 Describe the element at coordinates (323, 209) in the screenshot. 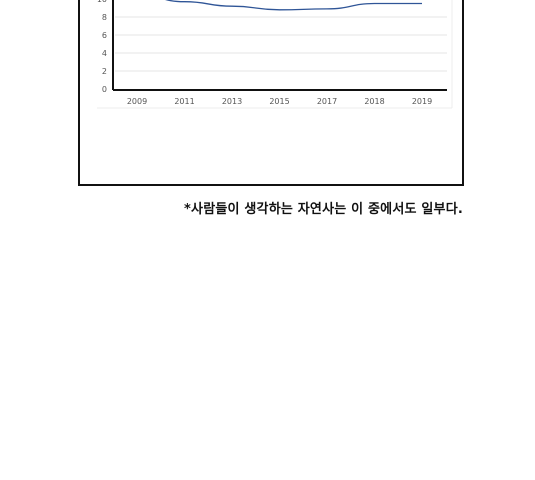

I see `caption-text: *사람들이 생각하는 자연사는 이 중에서도 일부다.` at that location.